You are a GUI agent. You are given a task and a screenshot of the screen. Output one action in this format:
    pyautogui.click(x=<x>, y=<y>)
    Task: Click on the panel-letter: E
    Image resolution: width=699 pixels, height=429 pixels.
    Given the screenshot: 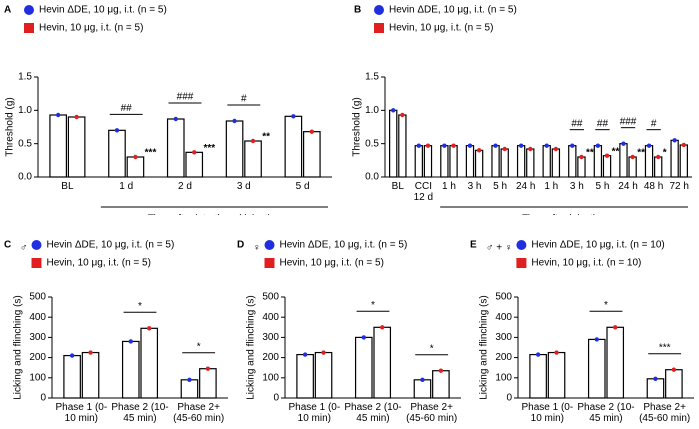 What is the action you would take?
    pyautogui.click(x=473, y=245)
    